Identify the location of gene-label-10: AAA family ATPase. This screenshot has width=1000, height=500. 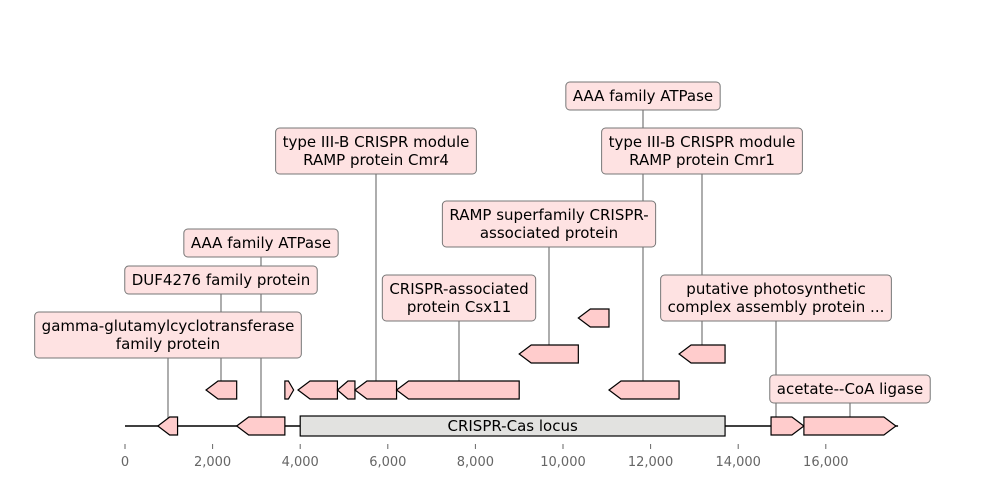
(643, 96).